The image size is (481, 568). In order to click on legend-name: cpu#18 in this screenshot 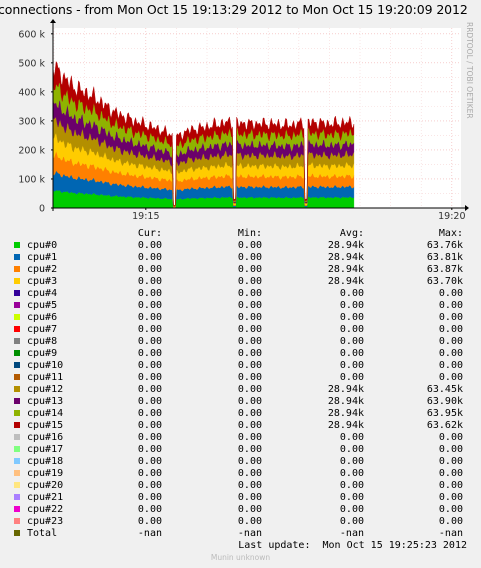, I will do `click(45, 461)`.